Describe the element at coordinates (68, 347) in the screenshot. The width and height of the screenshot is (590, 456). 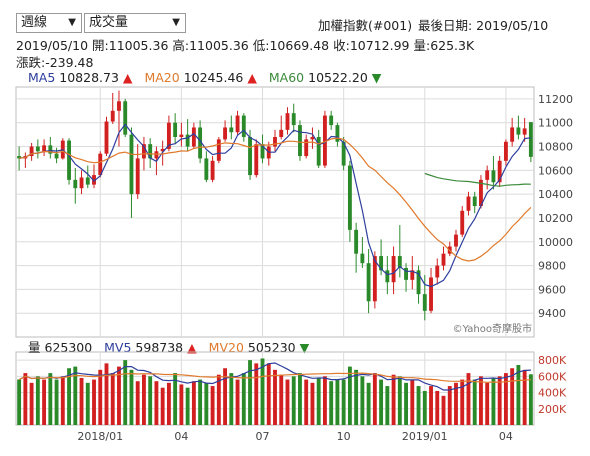
I see `vol-value: 625300` at that location.